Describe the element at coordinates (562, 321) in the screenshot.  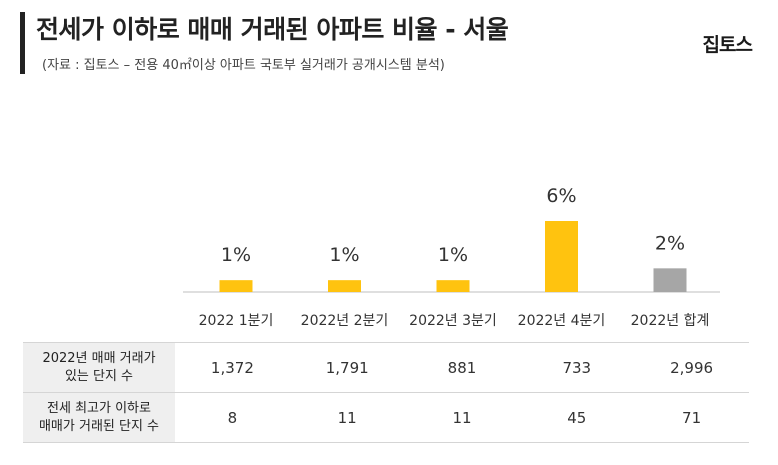
I see `category-label-4: 2022년 4분기` at that location.